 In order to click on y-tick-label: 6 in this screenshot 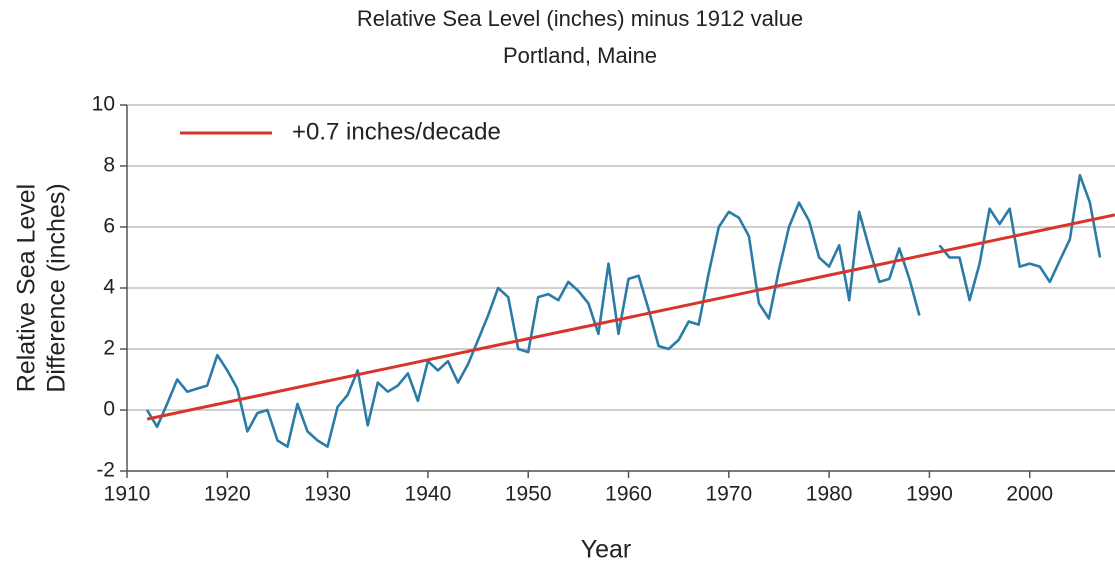, I will do `click(109, 226)`.